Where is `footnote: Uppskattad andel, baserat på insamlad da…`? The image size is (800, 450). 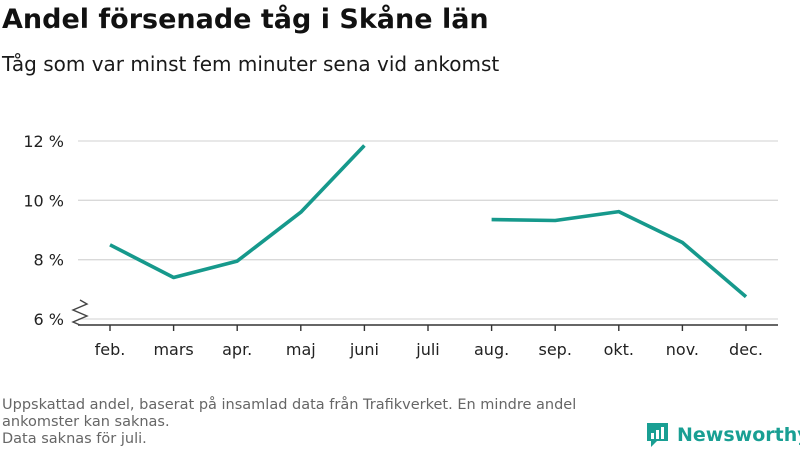
footnote: Uppskattad andel, baserat på insamlad da… is located at coordinates (322, 422).